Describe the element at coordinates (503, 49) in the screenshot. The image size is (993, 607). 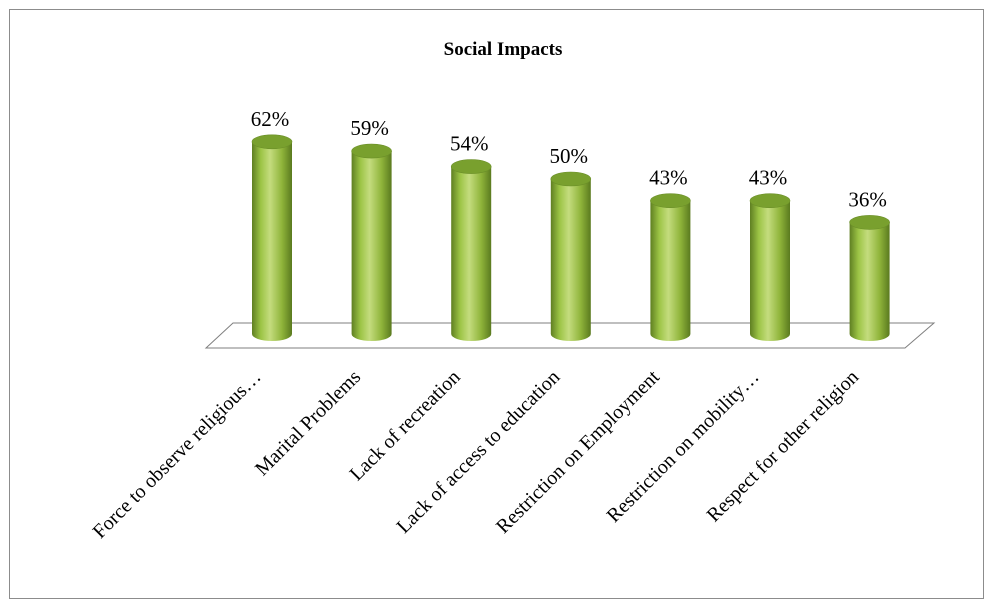
I see `chart-title: Social Impacts` at that location.